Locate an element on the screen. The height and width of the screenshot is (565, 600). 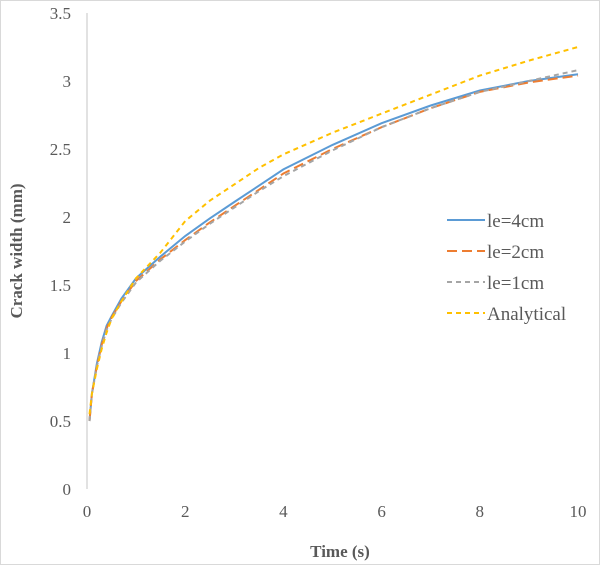
x-tick-label: 10 is located at coordinates (578, 511).